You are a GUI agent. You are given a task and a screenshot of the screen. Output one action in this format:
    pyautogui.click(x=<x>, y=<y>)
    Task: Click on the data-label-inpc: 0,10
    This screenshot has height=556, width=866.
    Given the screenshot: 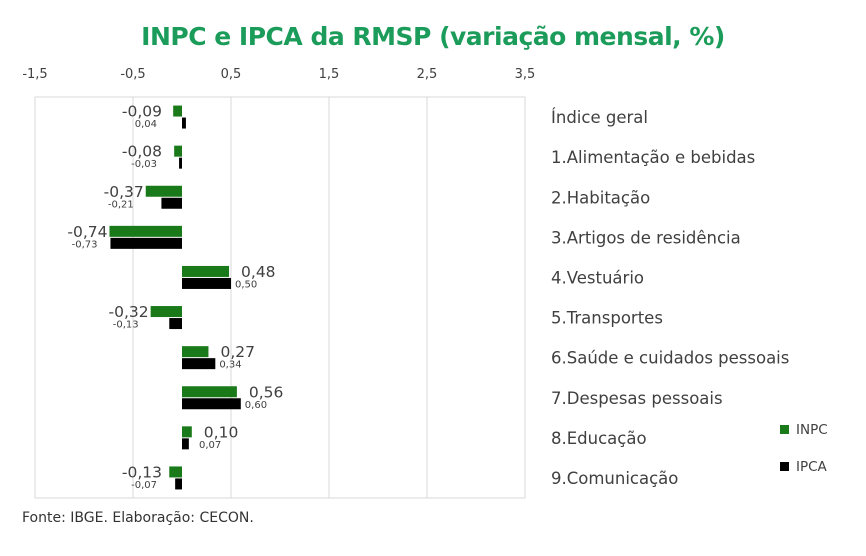 What is the action you would take?
    pyautogui.click(x=221, y=432)
    